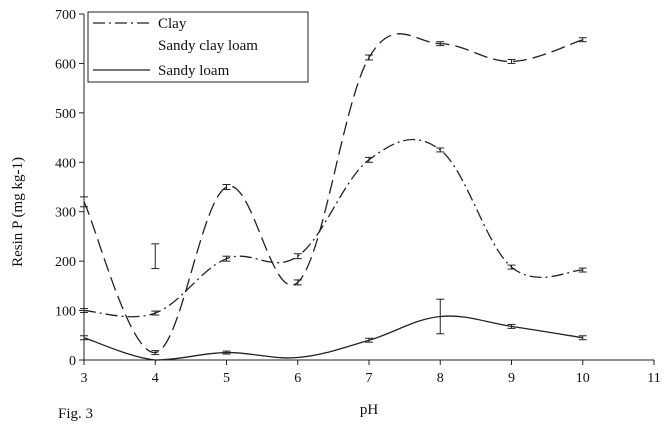 The image size is (669, 428). Describe the element at coordinates (172, 24) in the screenshot. I see `legend-label-clay: Clay` at that location.